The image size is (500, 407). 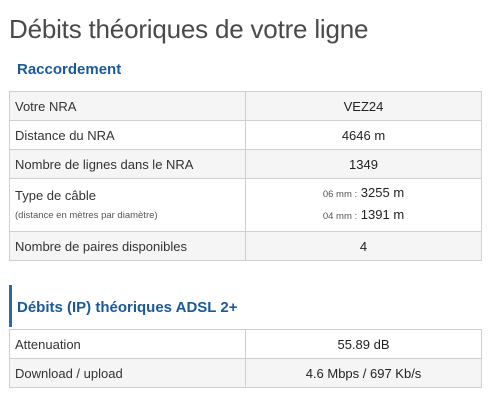 What do you see at coordinates (363, 246) in the screenshot?
I see `row-value: 4` at bounding box center [363, 246].